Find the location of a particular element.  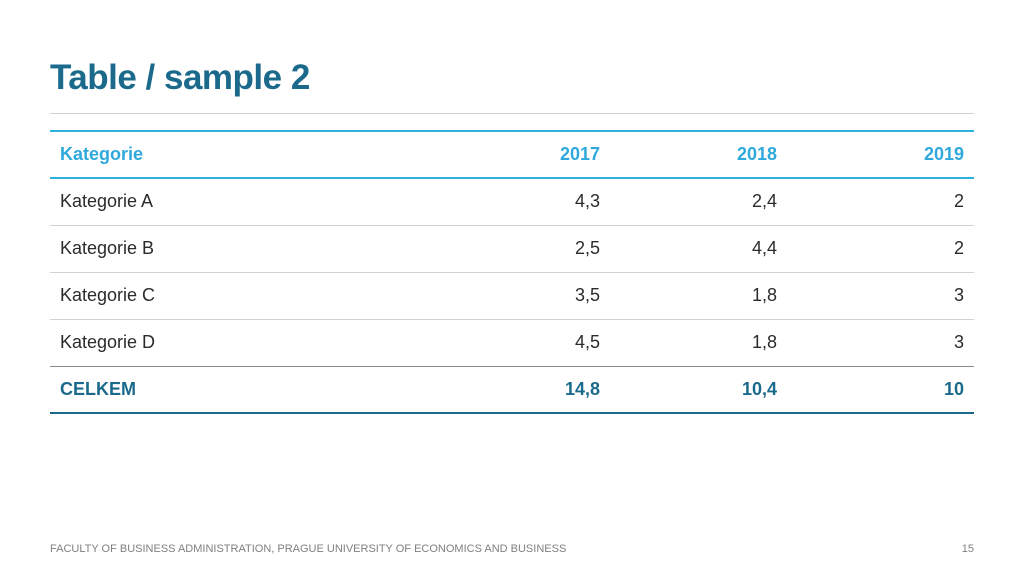

header-year-2018: 2018 is located at coordinates (756, 154).